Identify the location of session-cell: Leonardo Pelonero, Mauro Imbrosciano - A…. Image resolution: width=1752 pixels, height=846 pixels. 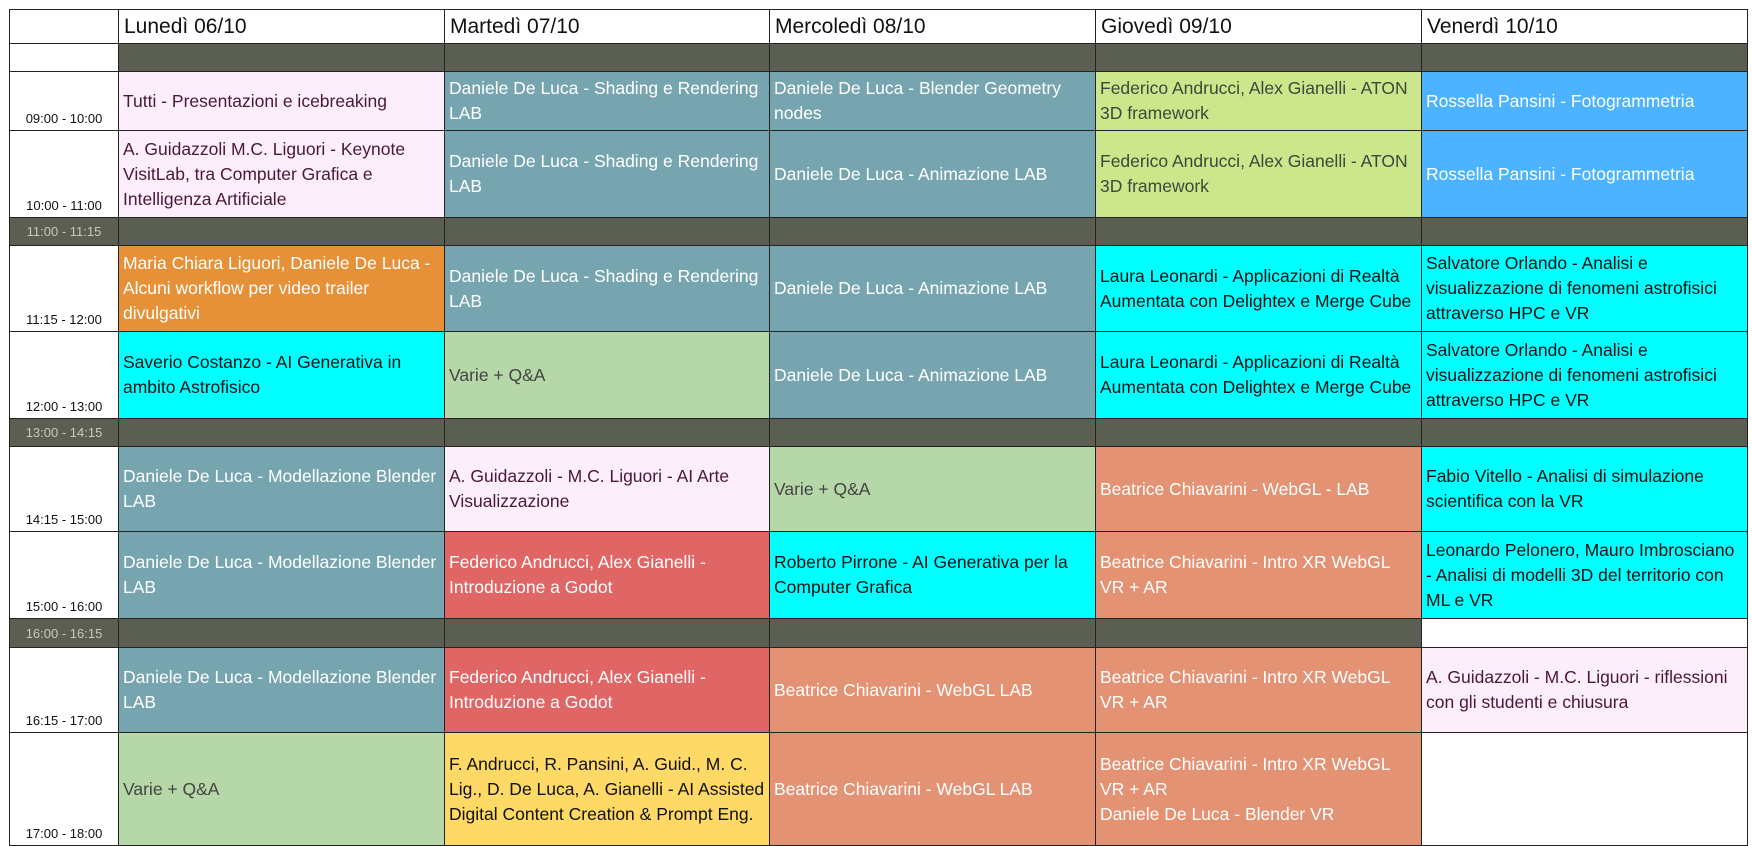
(1585, 575).